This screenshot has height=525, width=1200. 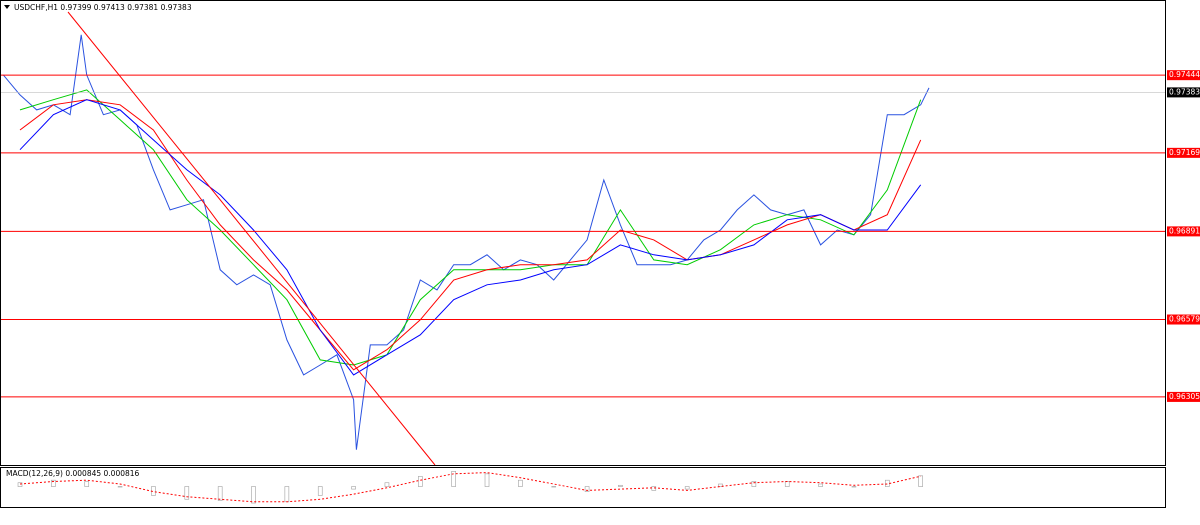 I want to click on level-label: 0.96891, so click(x=1184, y=230).